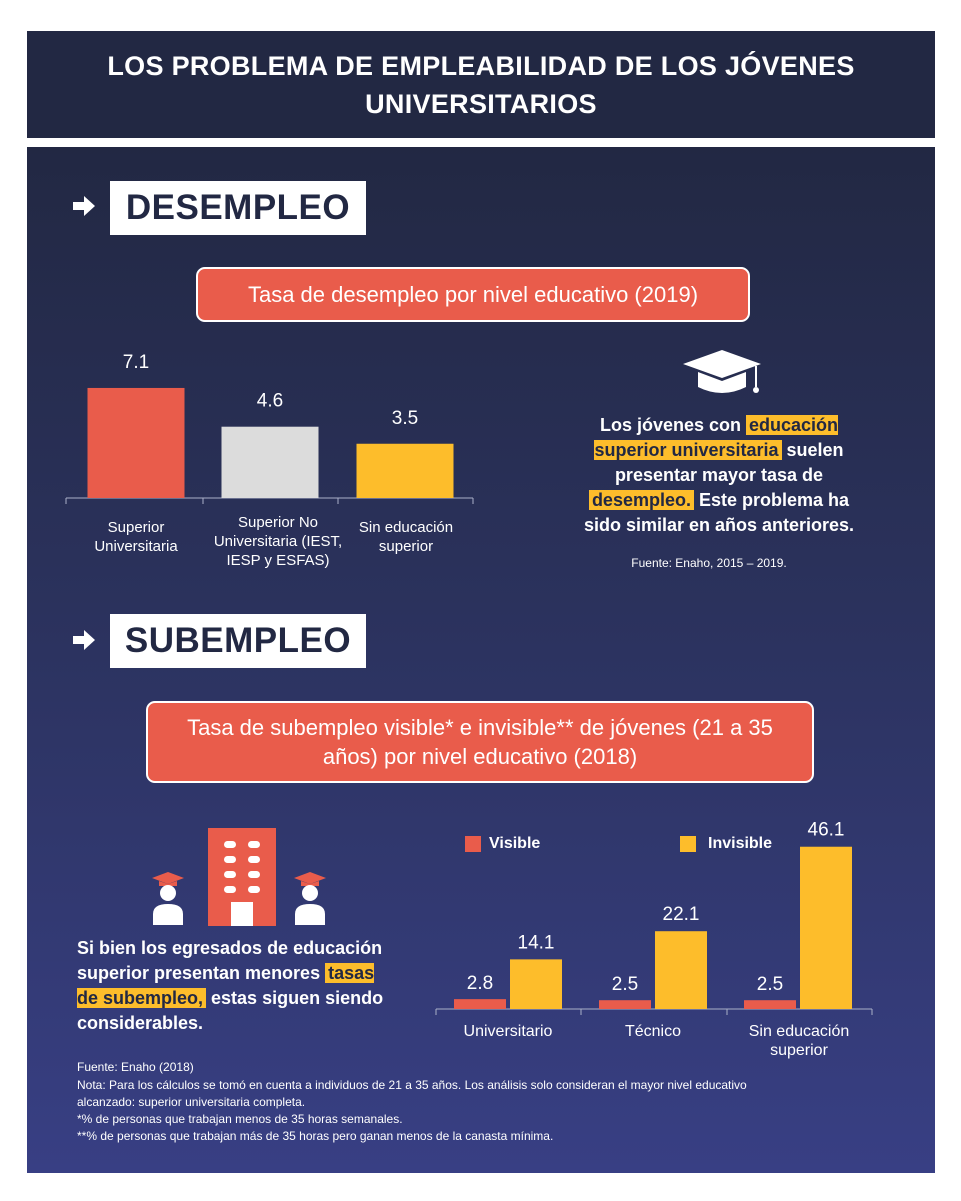 The image size is (961, 1201). I want to click on data-label: 22.1, so click(681, 914).